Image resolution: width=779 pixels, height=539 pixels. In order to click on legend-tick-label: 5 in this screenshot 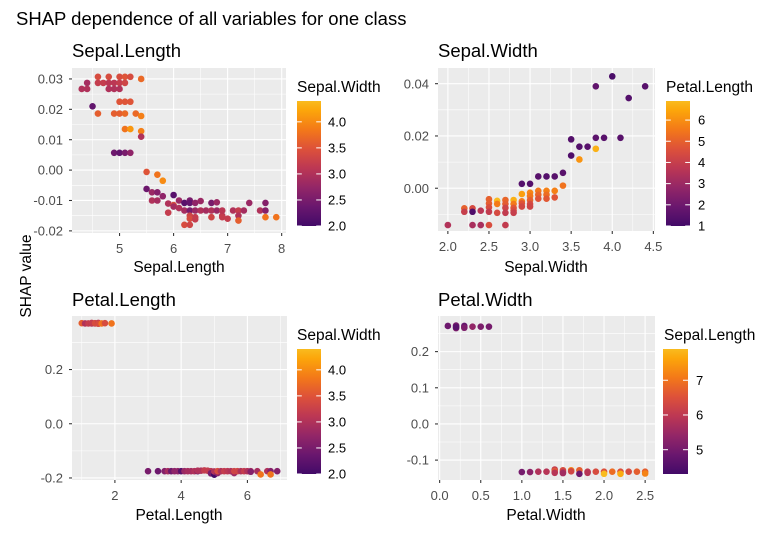, I will do `click(701, 141)`.